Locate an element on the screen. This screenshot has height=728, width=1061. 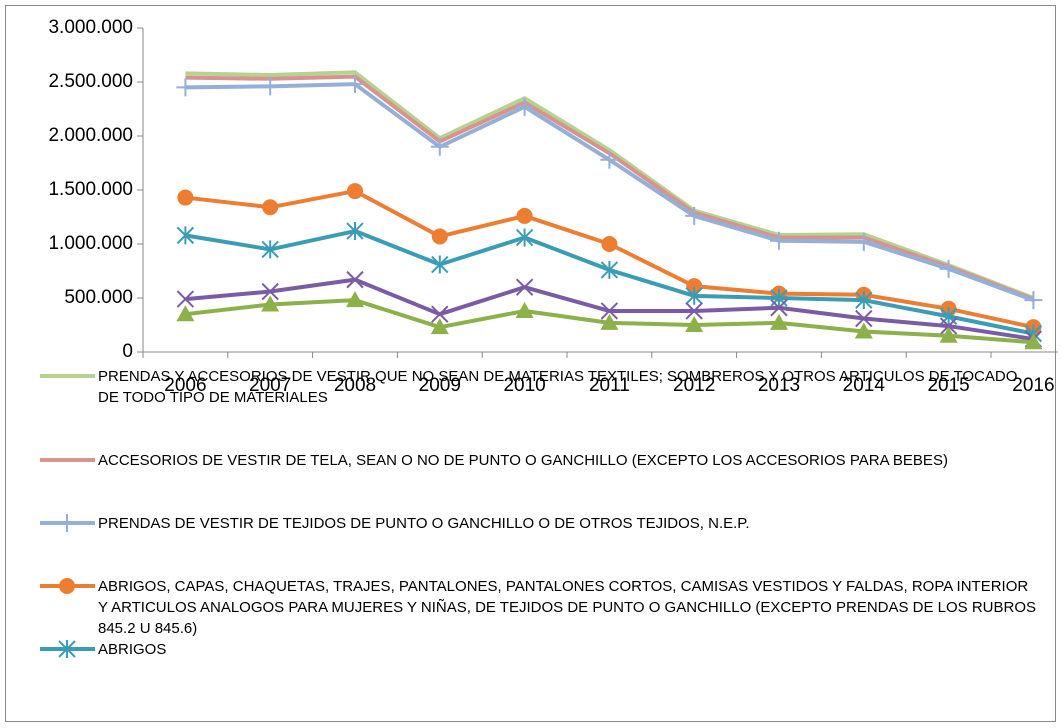
y-tick-label: 2.000.000 is located at coordinates (90, 135).